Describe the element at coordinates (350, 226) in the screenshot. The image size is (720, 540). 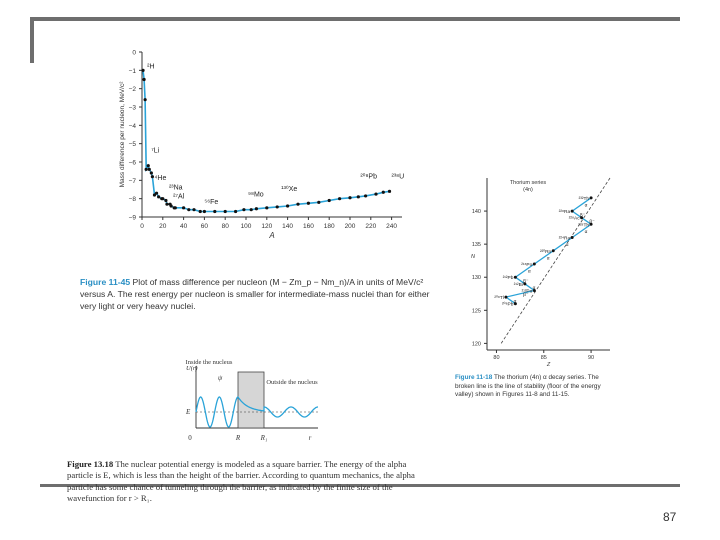
I see `x-tick-label: 200` at that location.